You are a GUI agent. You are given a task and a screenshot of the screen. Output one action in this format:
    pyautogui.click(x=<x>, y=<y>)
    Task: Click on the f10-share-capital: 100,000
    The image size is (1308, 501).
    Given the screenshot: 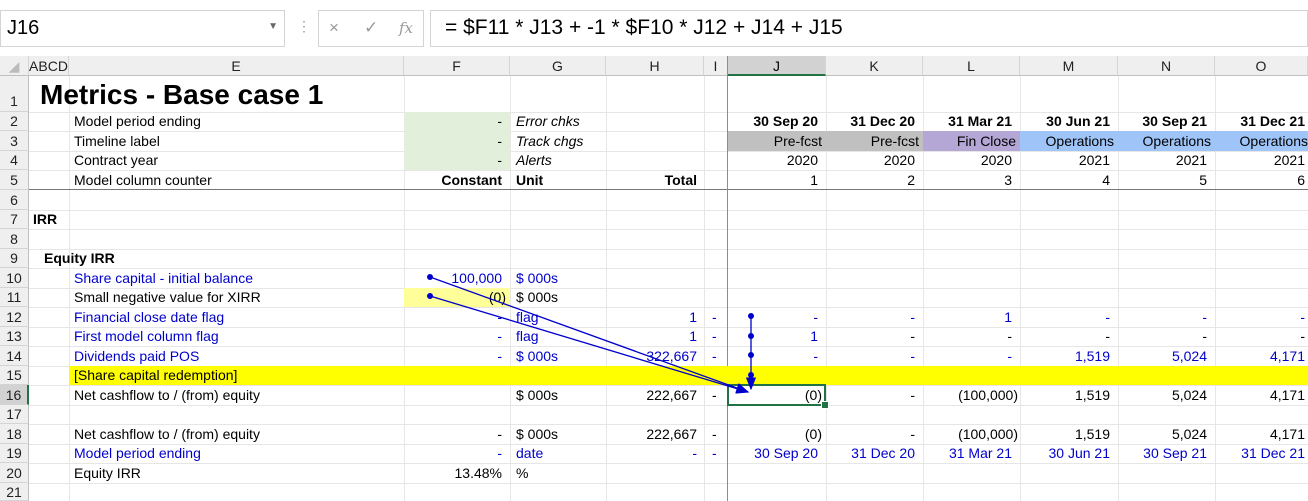 What is the action you would take?
    pyautogui.click(x=476, y=278)
    